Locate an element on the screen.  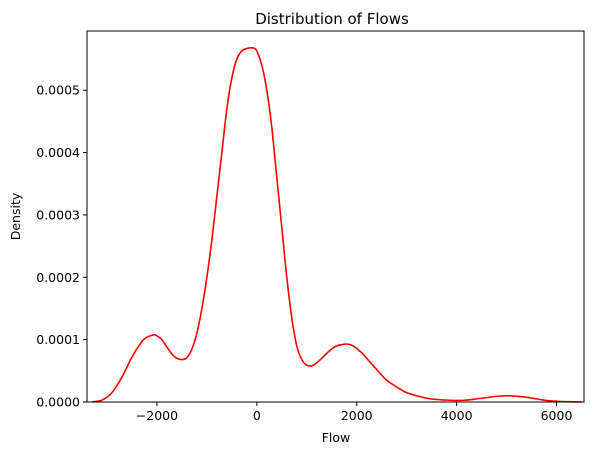
chart-title: Distribution of Flows is located at coordinates (332, 19).